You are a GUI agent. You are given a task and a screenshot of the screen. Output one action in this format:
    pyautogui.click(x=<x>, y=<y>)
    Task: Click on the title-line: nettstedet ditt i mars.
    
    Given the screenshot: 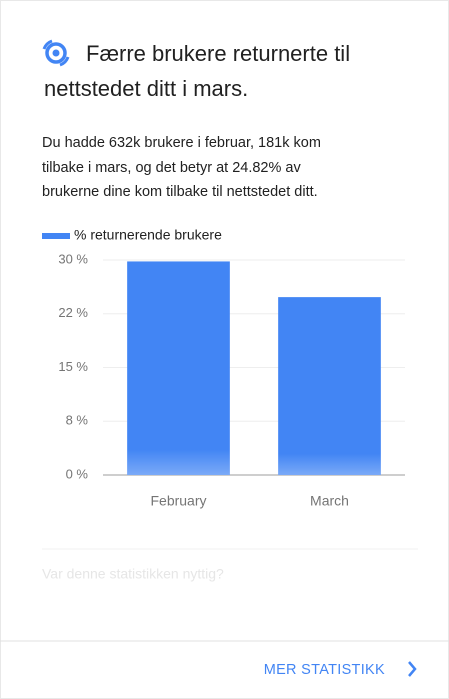 What is the action you would take?
    pyautogui.click(x=146, y=88)
    